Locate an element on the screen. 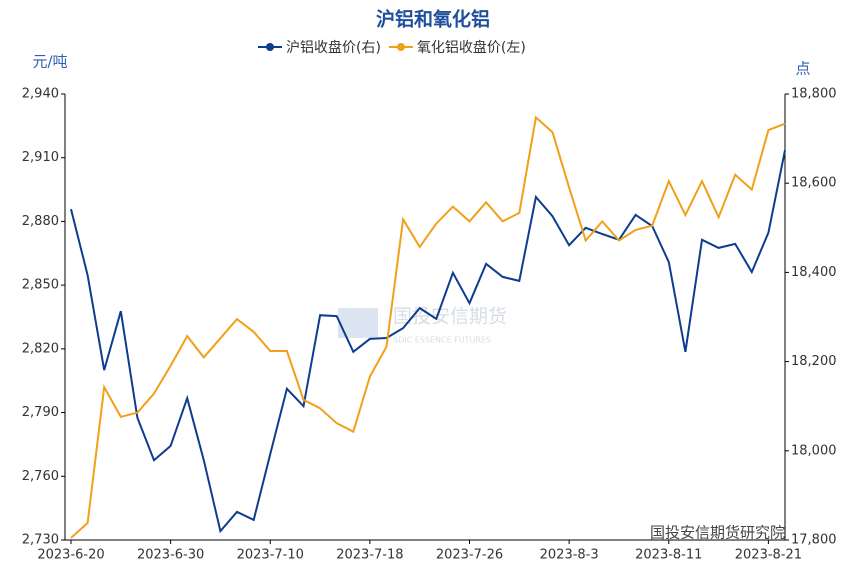 Image resolution: width=866 pixels, height=571 pixels. y-tick-label: 2,940 is located at coordinates (40, 94).